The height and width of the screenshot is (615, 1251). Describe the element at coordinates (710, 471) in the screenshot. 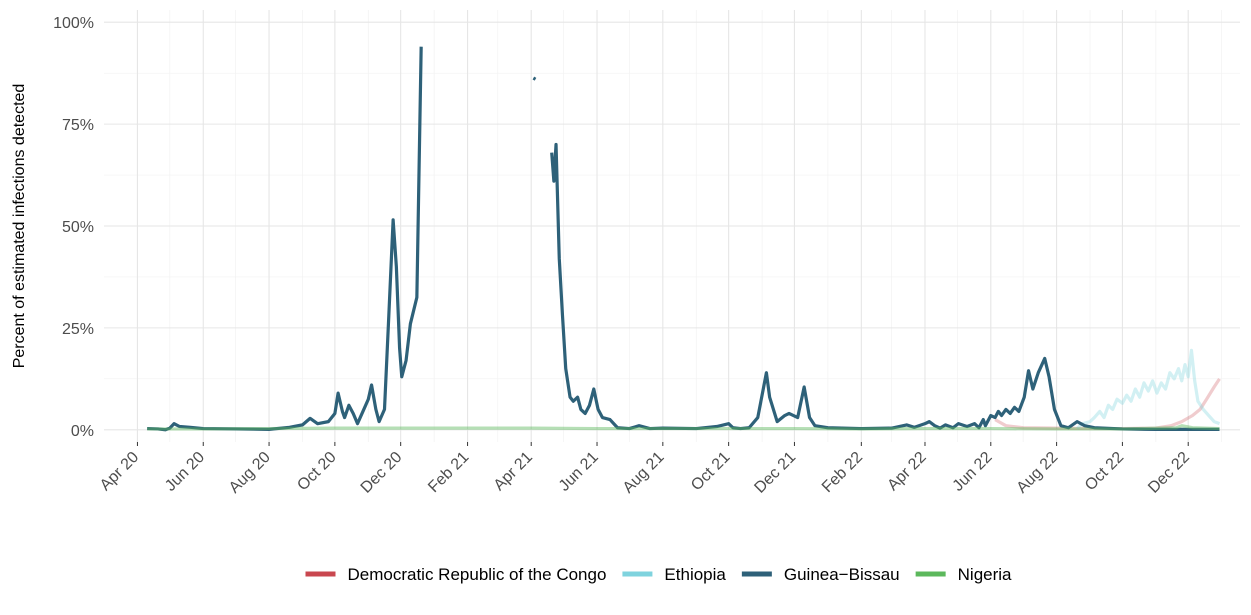

I see `x-tick-label: Oct 21` at that location.